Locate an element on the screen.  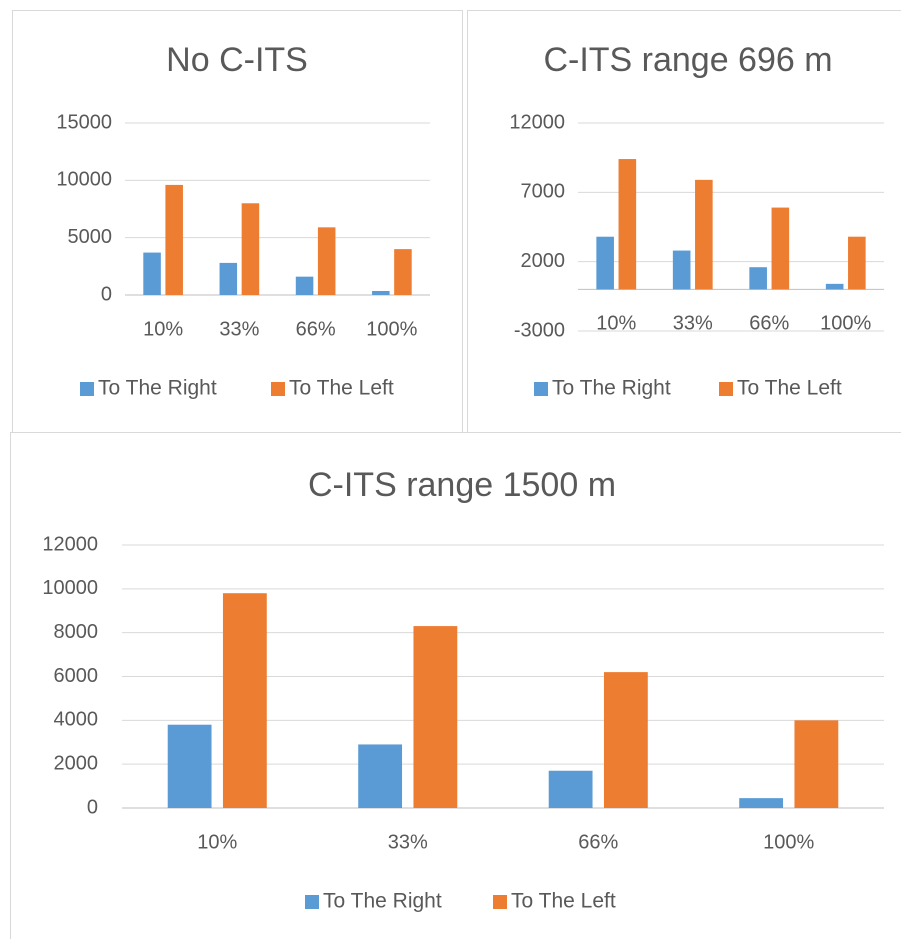
y-tick-label: 4000 is located at coordinates (76, 720).